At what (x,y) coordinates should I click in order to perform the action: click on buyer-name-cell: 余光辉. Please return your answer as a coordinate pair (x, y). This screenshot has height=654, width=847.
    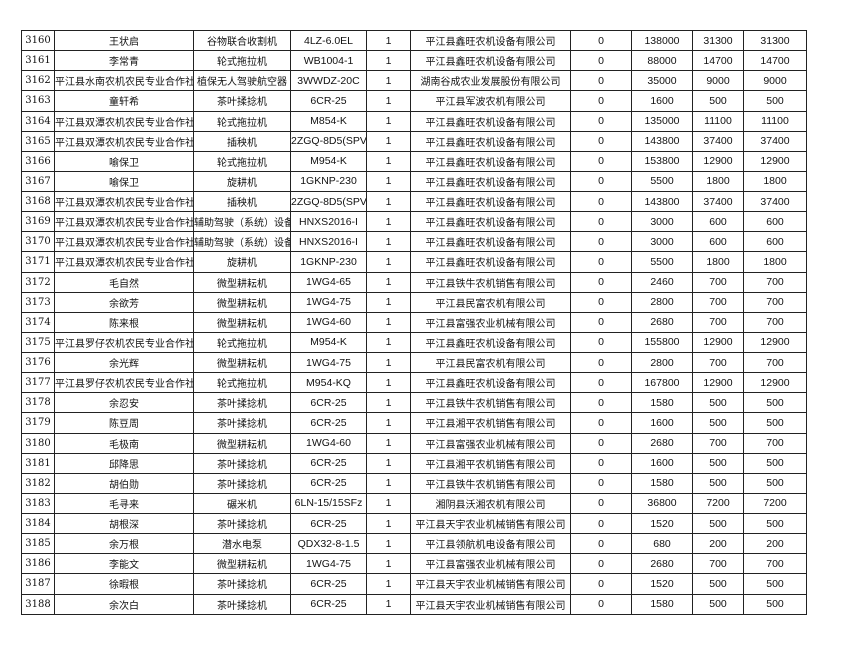
    Looking at the image, I should click on (124, 362).